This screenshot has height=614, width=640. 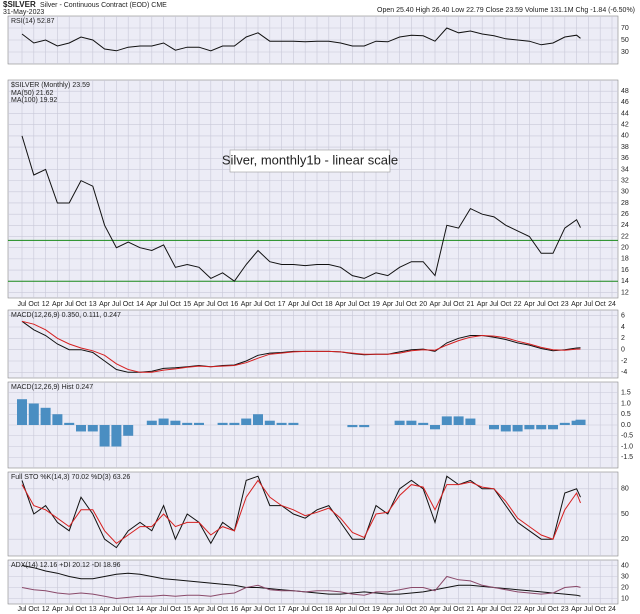 I want to click on y-tick-label: 0, so click(x=623, y=350).